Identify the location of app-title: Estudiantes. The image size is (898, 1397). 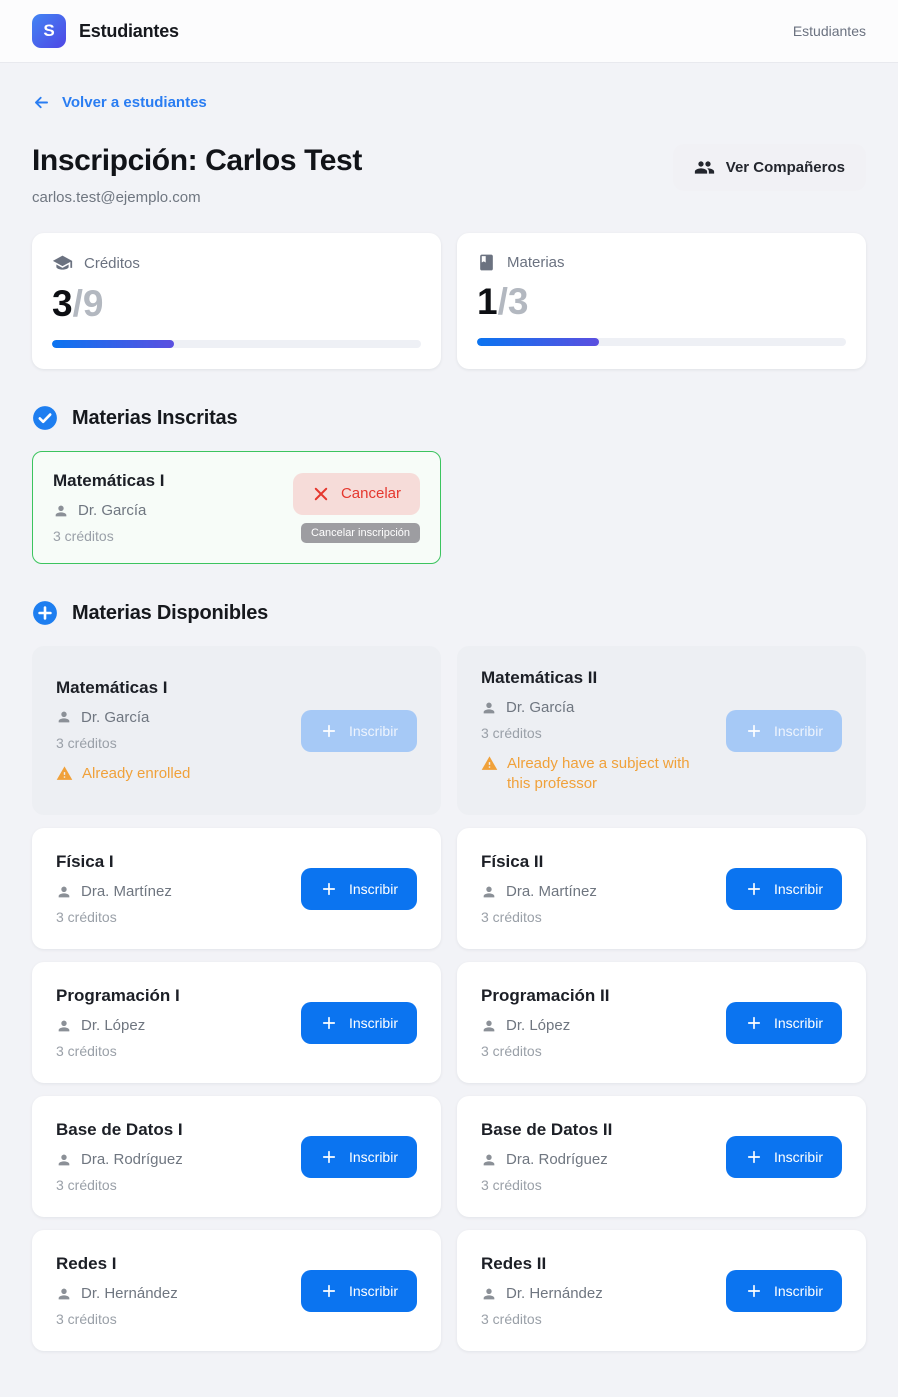
(129, 30).